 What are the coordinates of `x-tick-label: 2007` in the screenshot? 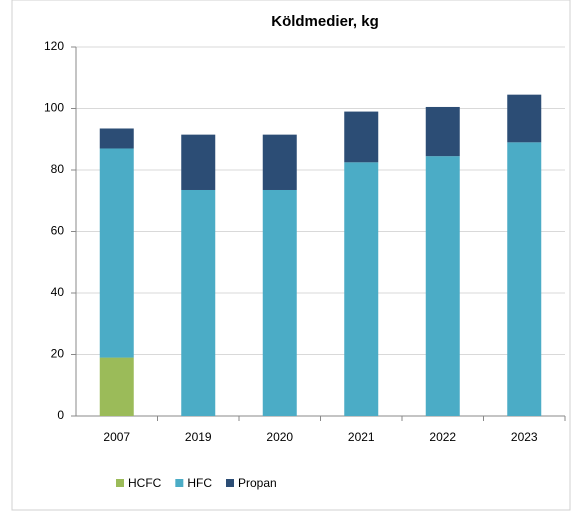 It's located at (116, 437).